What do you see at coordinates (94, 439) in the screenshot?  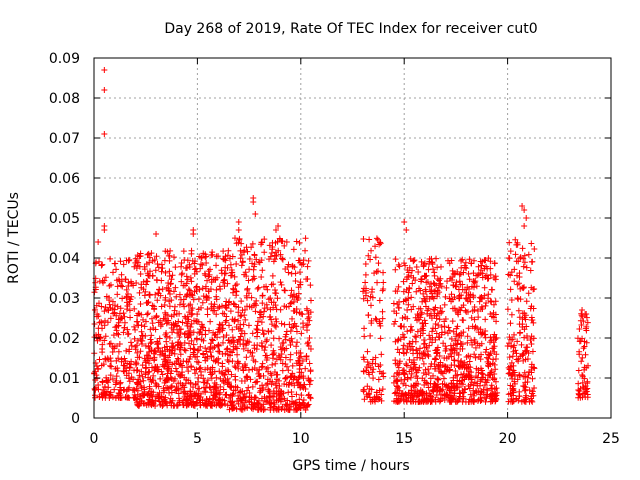 I see `x-tick-label: 0` at bounding box center [94, 439].